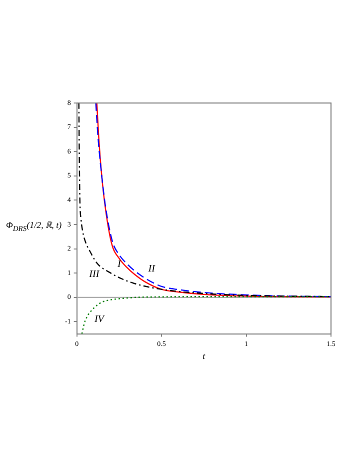 The height and width of the screenshot is (462, 357). I want to click on annotation: II, so click(151, 269).